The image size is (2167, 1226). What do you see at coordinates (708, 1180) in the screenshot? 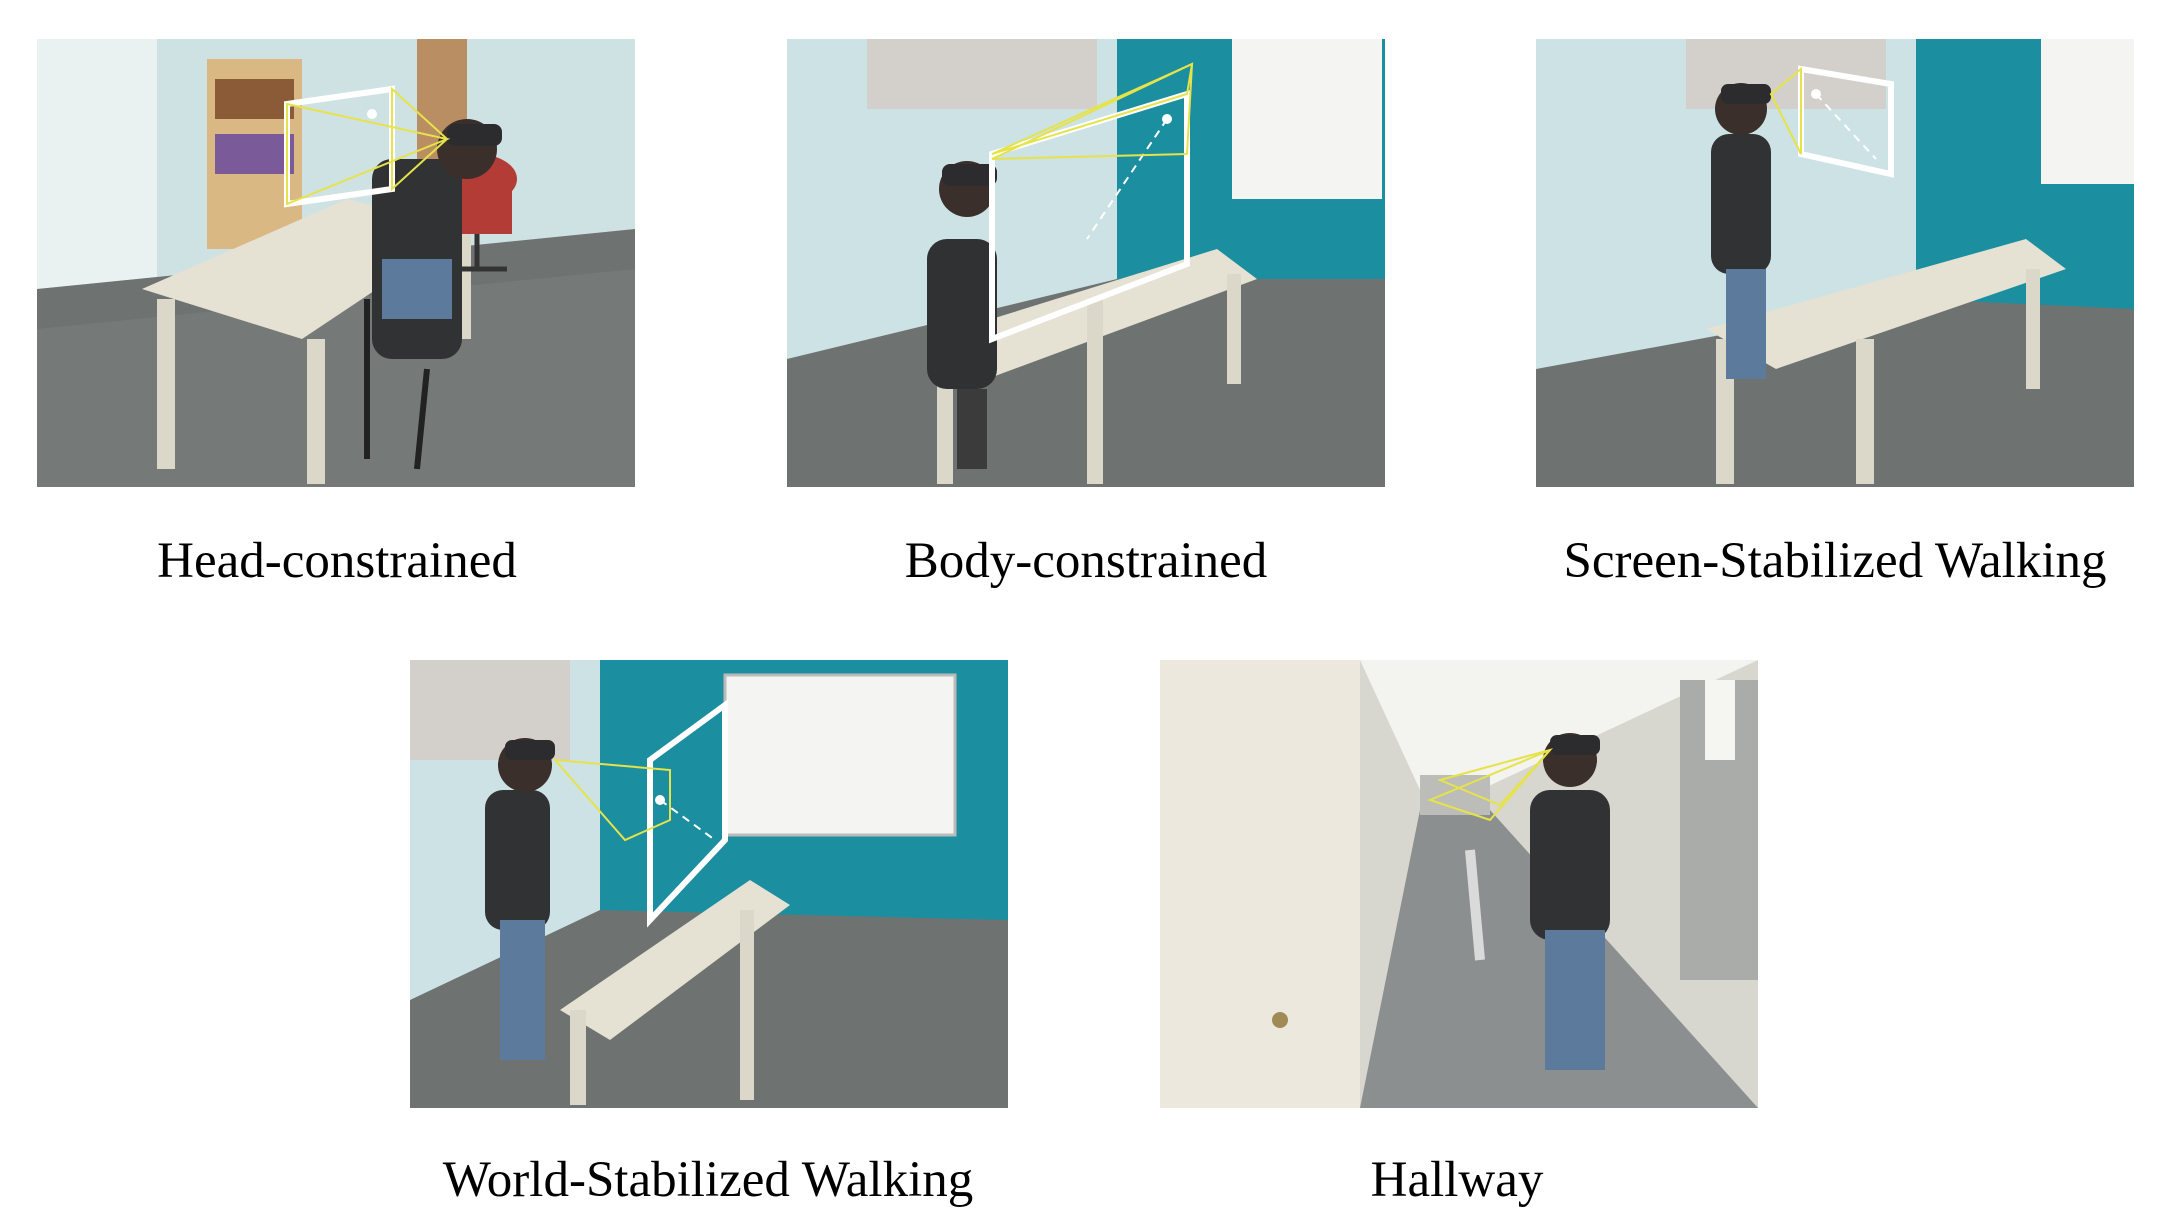
I see `caption-world-stabilized-walking: World-Stabilized Walking` at bounding box center [708, 1180].